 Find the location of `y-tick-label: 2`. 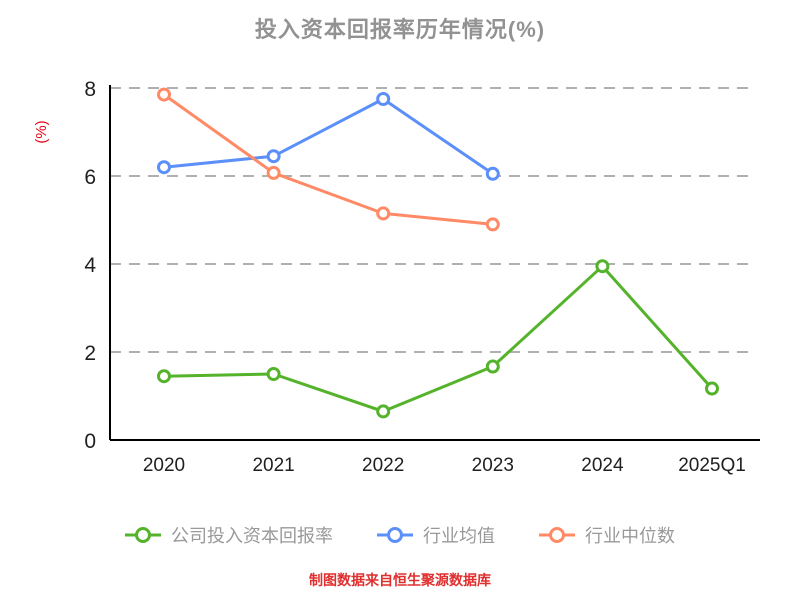

y-tick-label: 2 is located at coordinates (90, 353).